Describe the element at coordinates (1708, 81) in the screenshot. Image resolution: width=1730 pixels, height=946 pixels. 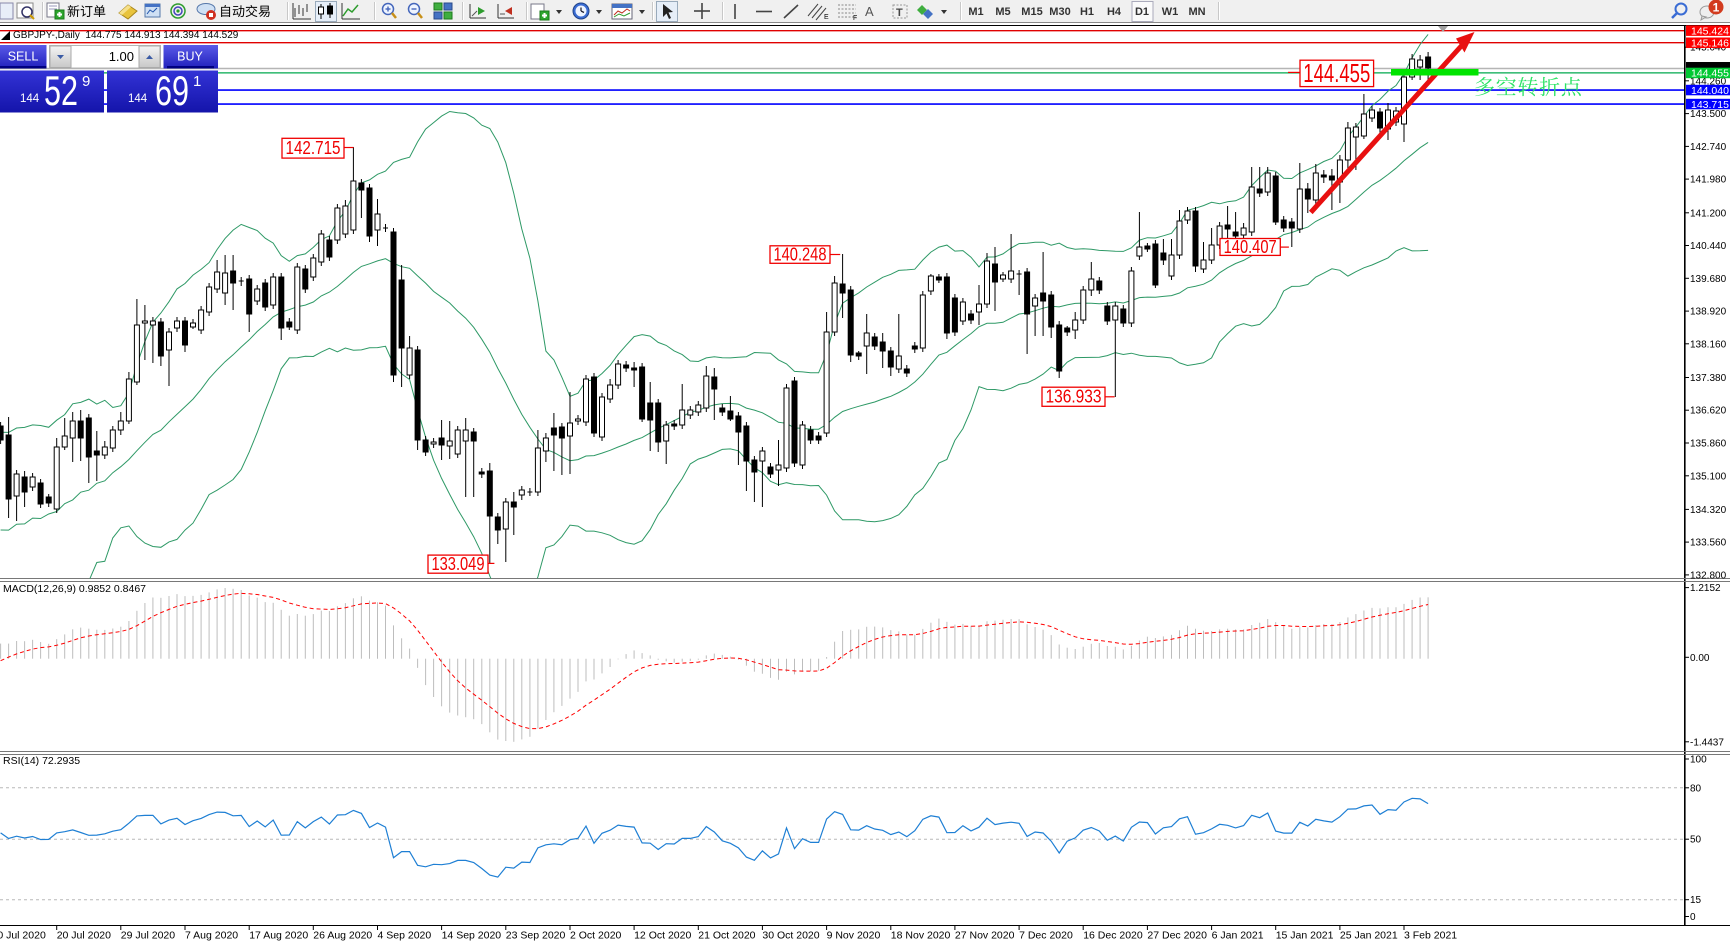
I see `svg-text: 144.260` at that location.